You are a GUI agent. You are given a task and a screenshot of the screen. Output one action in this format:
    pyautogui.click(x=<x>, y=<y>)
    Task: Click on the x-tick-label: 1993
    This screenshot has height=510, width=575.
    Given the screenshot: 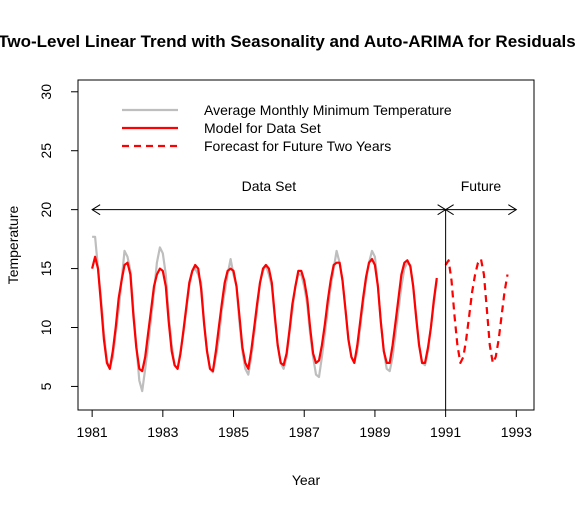 What is the action you would take?
    pyautogui.click(x=516, y=432)
    